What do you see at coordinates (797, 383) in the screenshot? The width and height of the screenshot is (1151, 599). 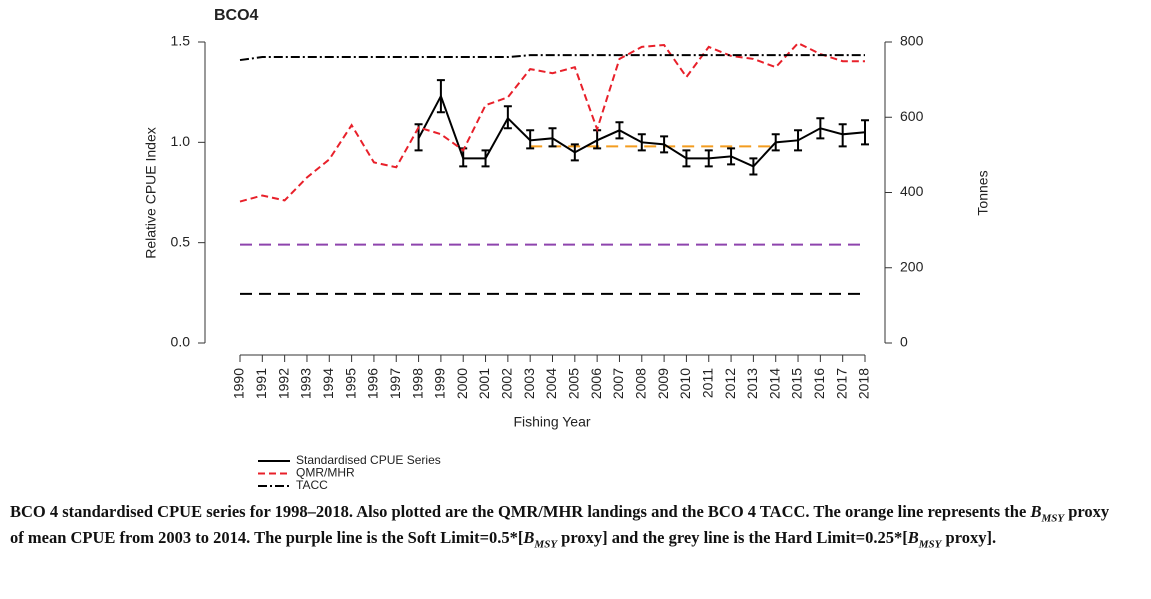 I see `x-tick-label: 2015` at bounding box center [797, 383].